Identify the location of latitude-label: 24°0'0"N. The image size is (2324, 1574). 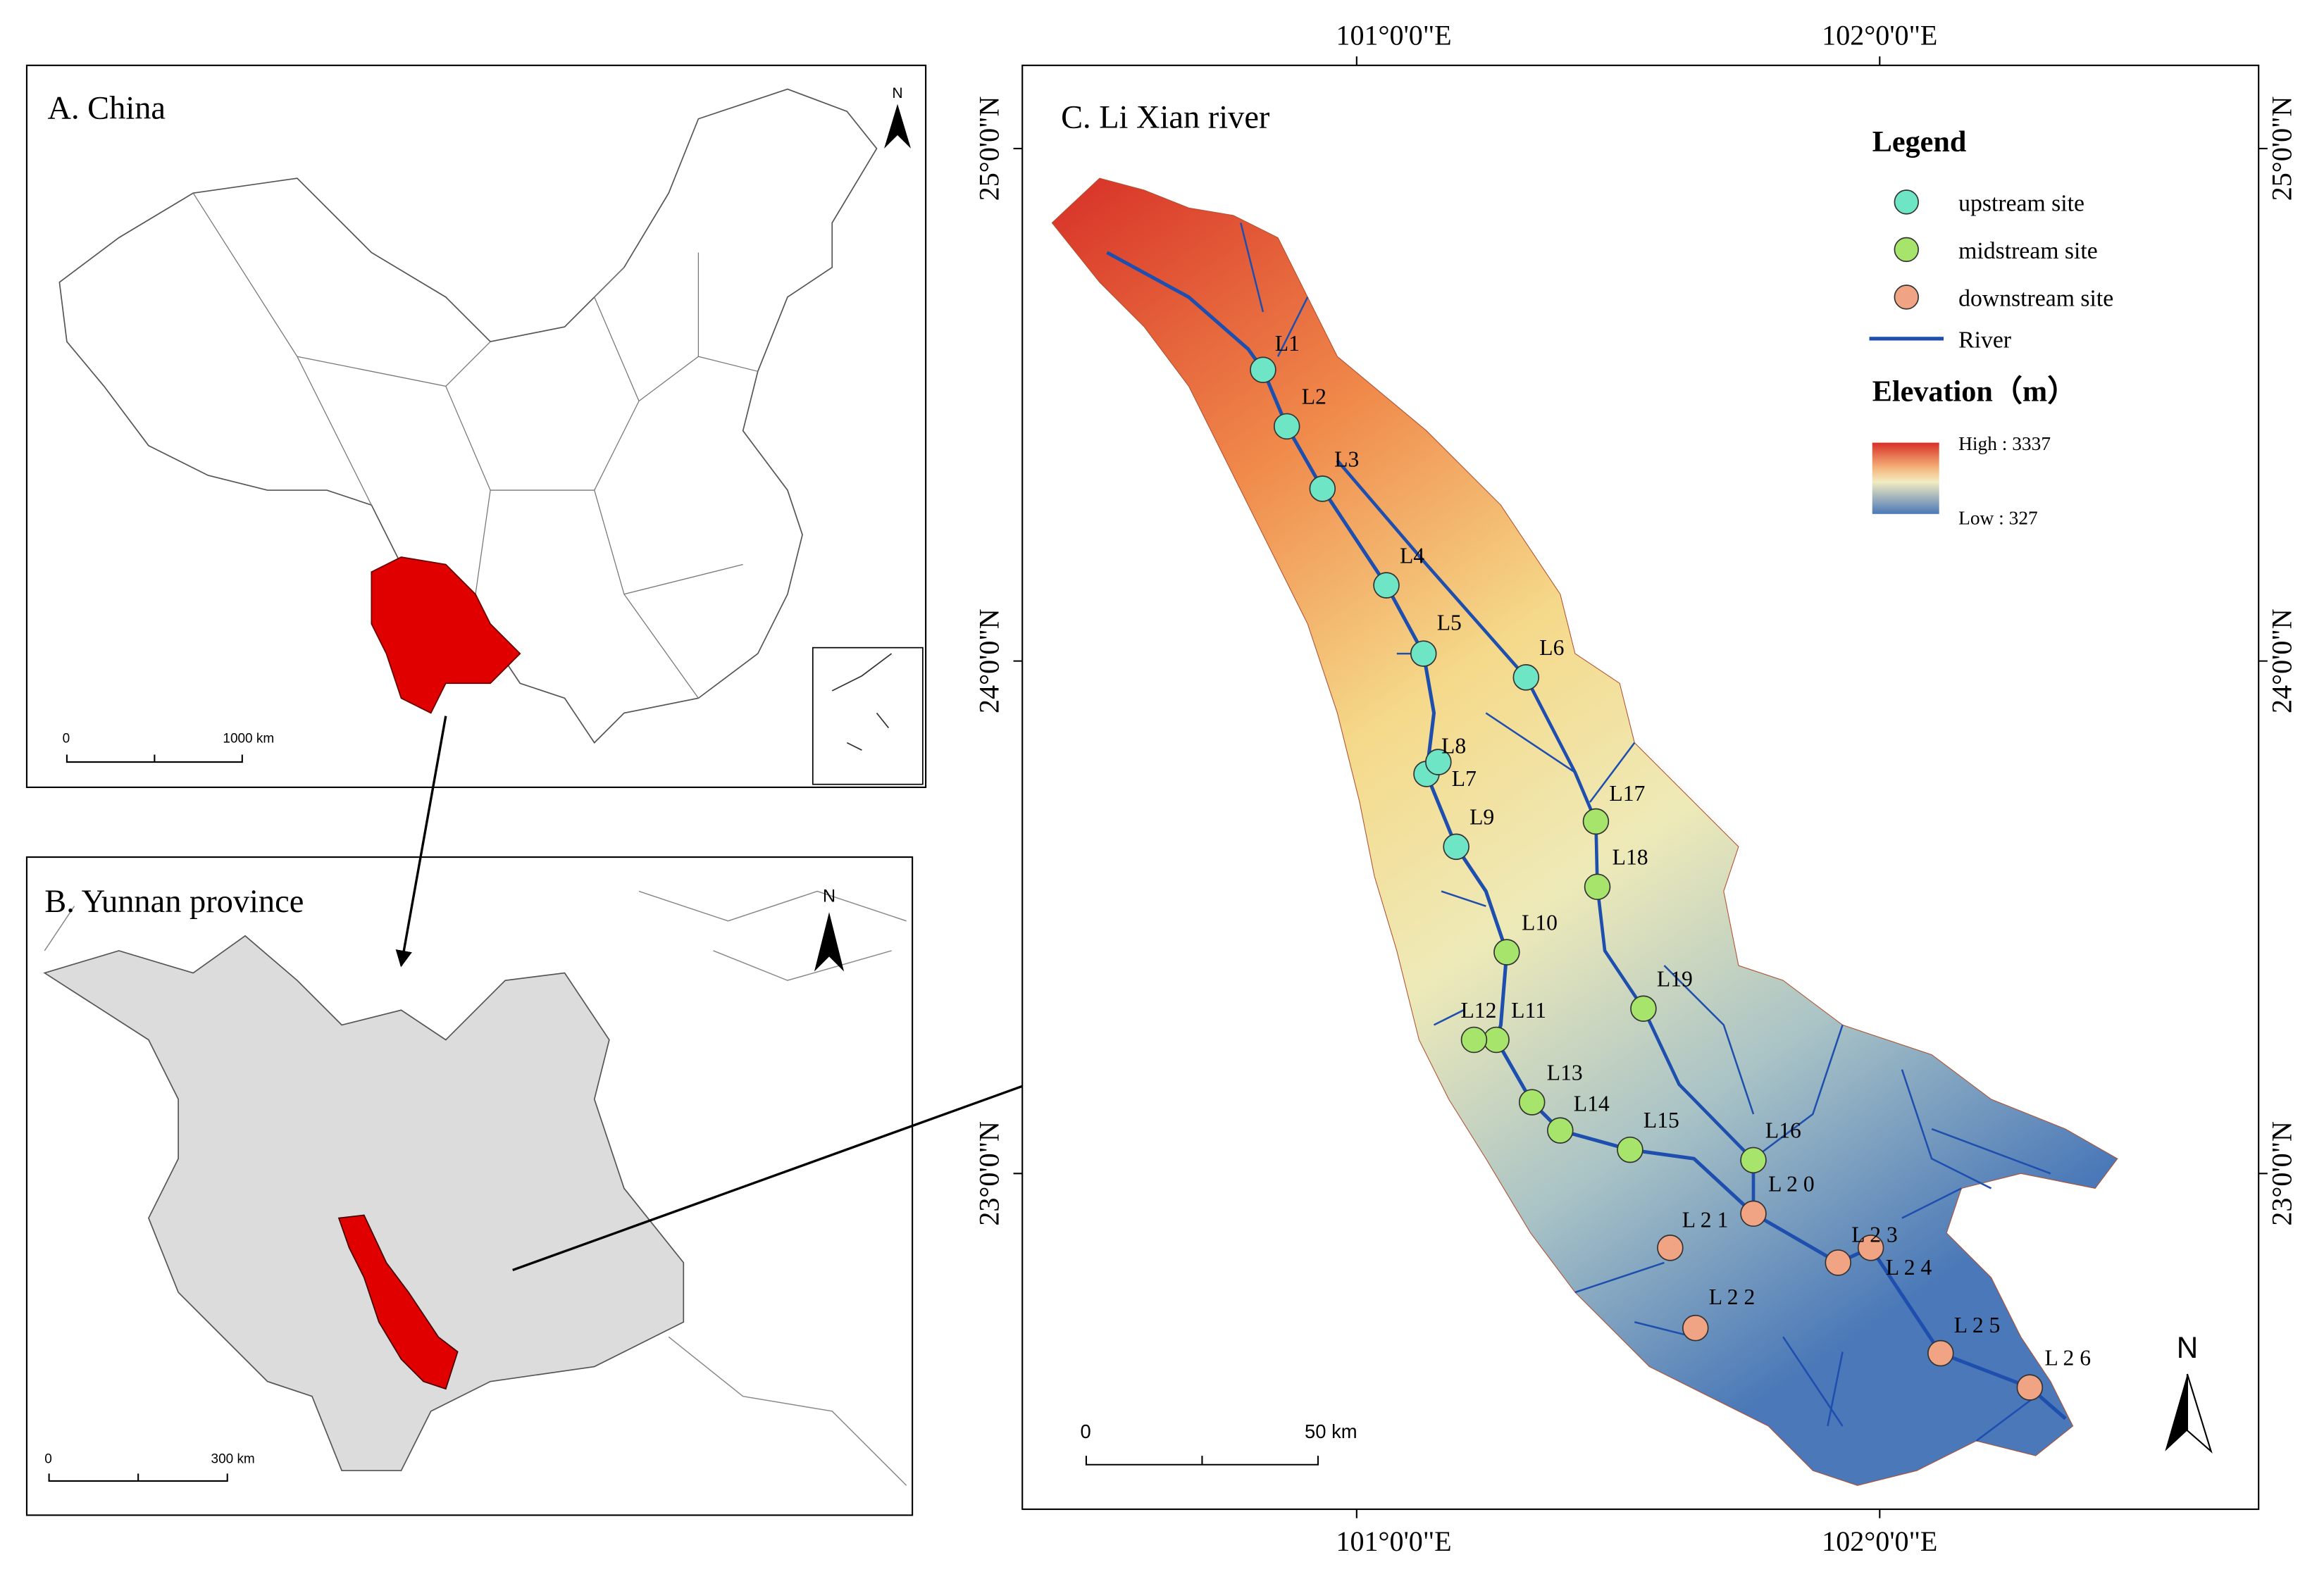
(989, 660).